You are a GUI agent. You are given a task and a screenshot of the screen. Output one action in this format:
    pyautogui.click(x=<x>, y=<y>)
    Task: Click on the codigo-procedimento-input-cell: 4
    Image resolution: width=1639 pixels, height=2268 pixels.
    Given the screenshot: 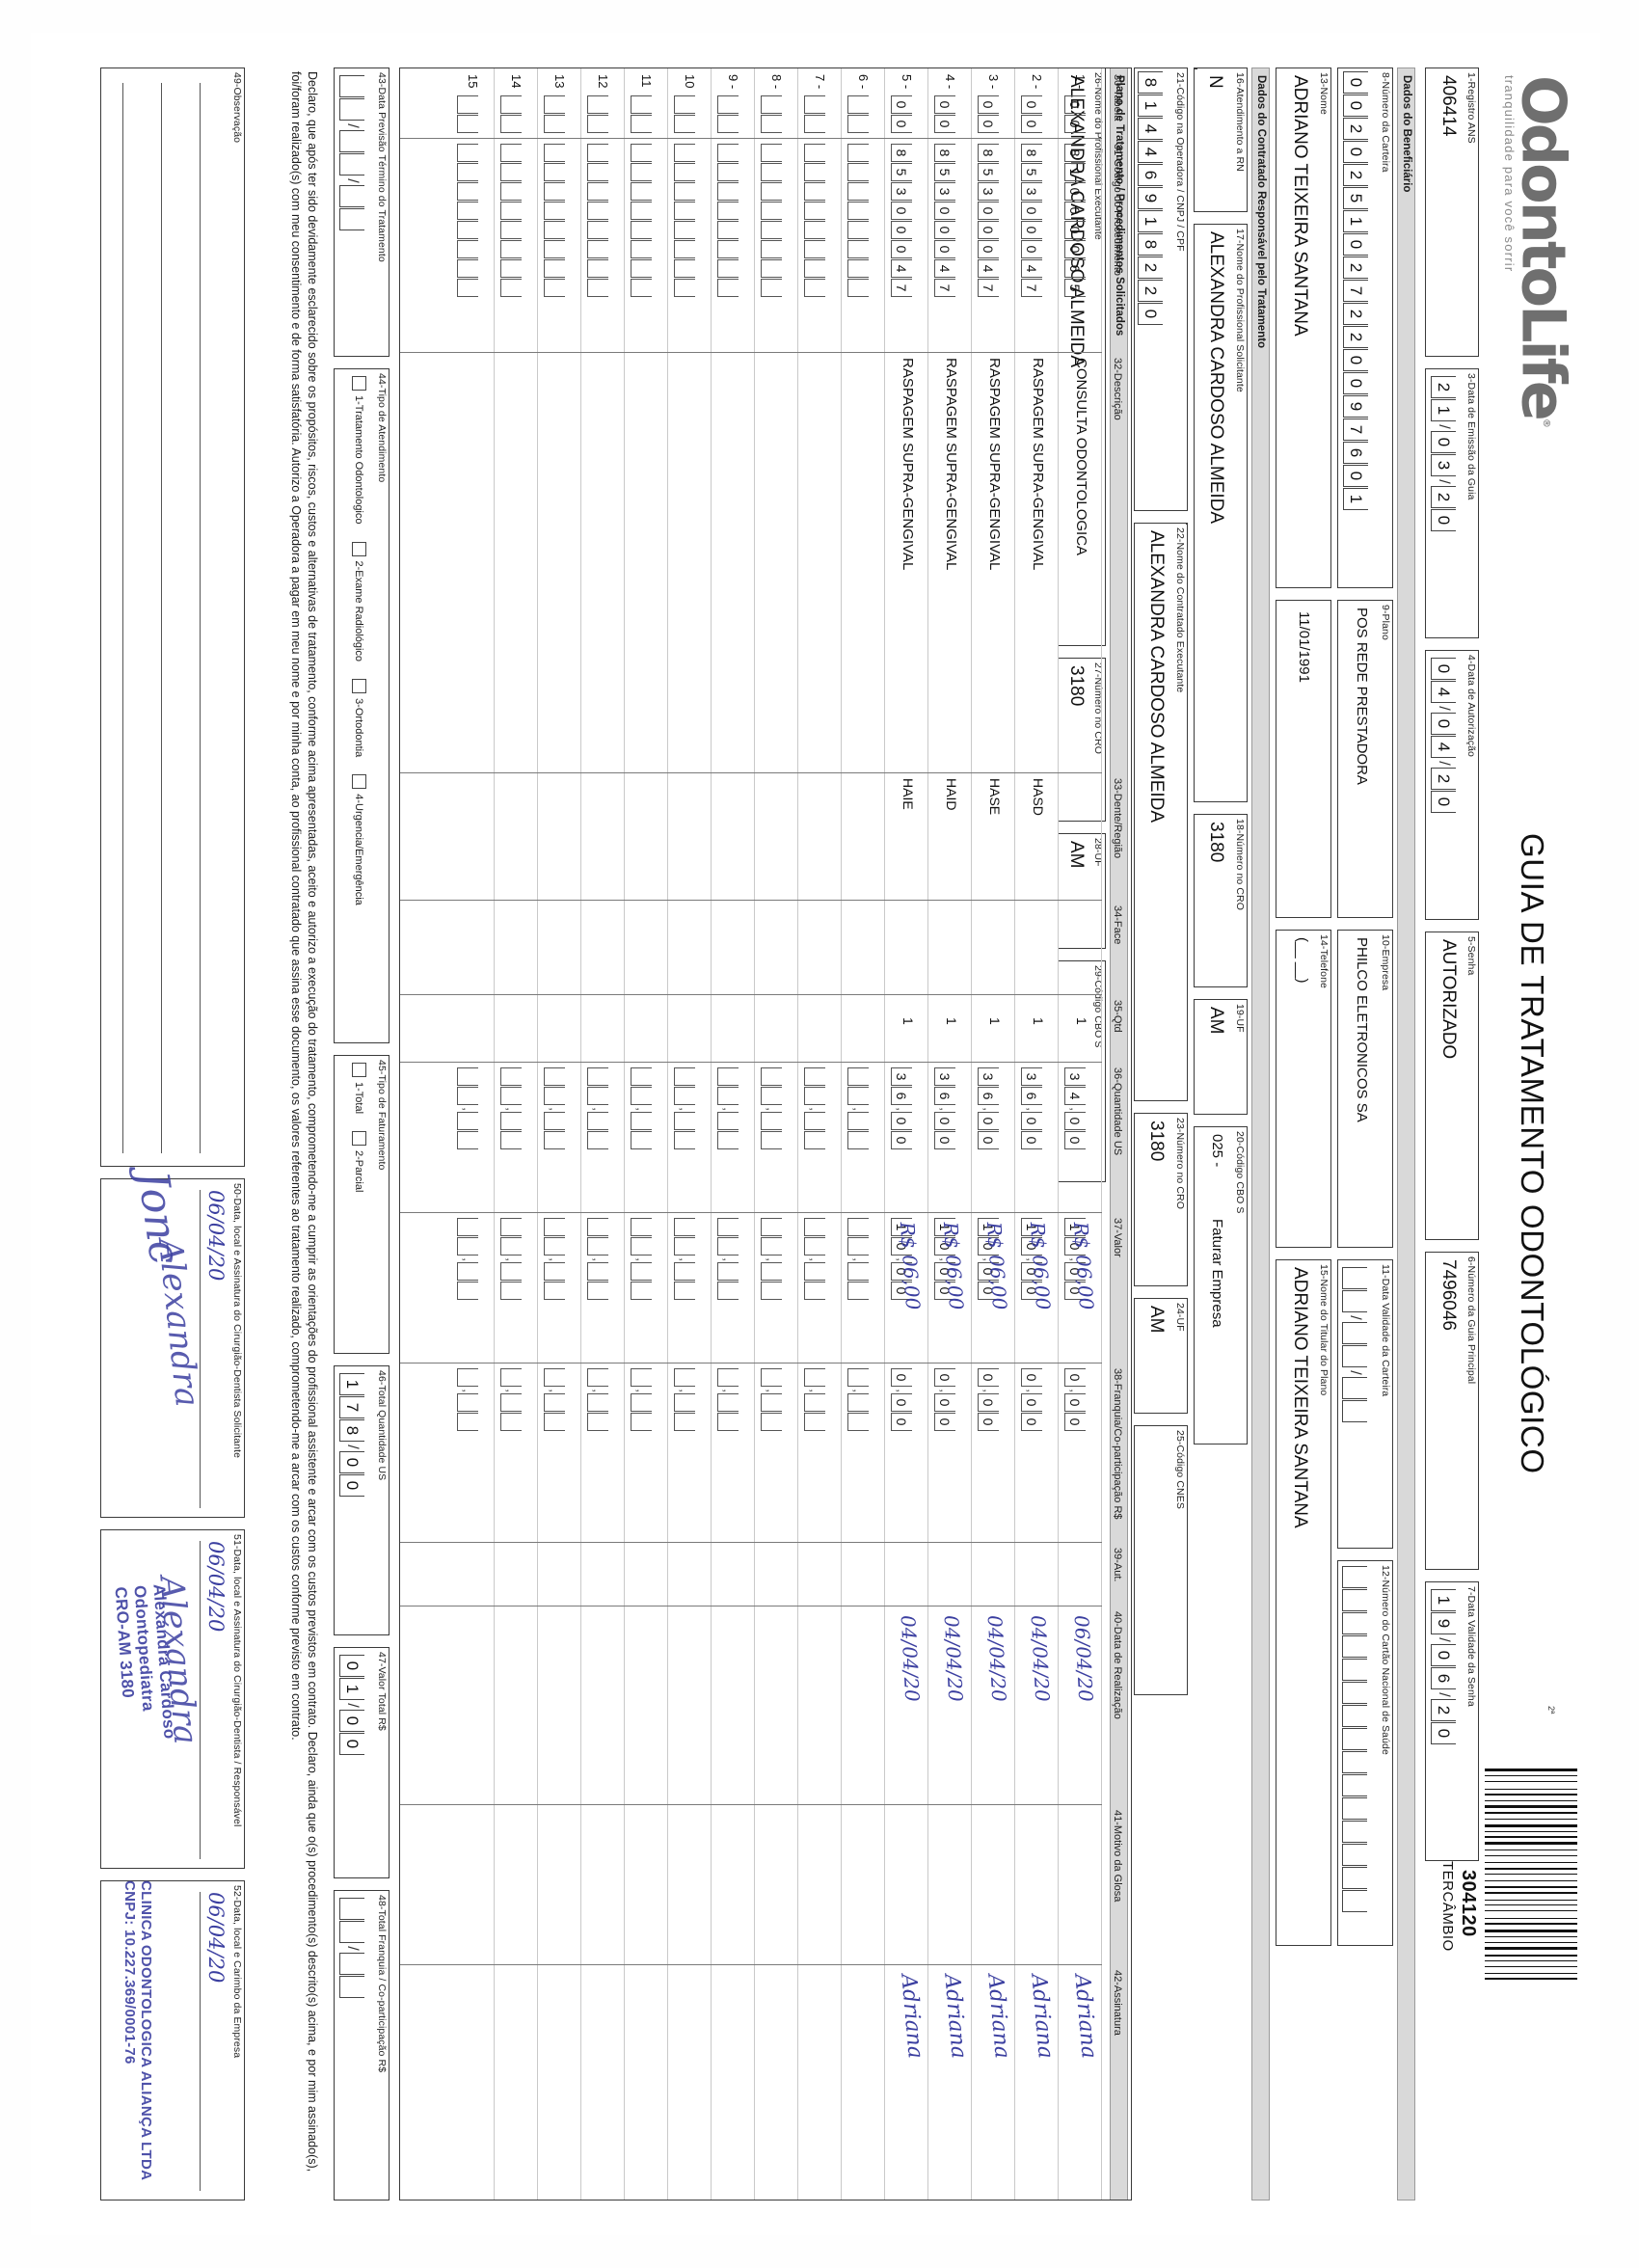 What is the action you would take?
    pyautogui.click(x=901, y=268)
    